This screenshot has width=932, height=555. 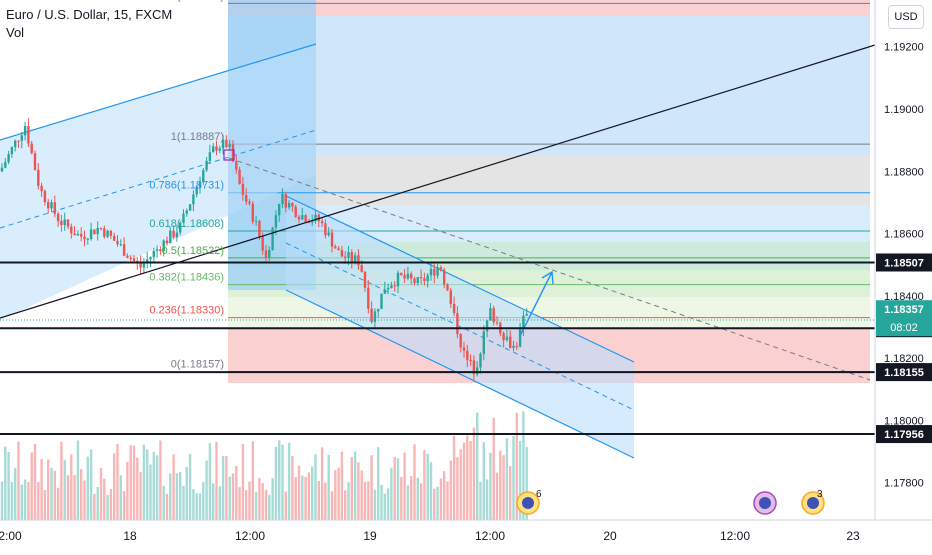 What do you see at coordinates (130, 536) in the screenshot?
I see `time-tick-label: 18` at bounding box center [130, 536].